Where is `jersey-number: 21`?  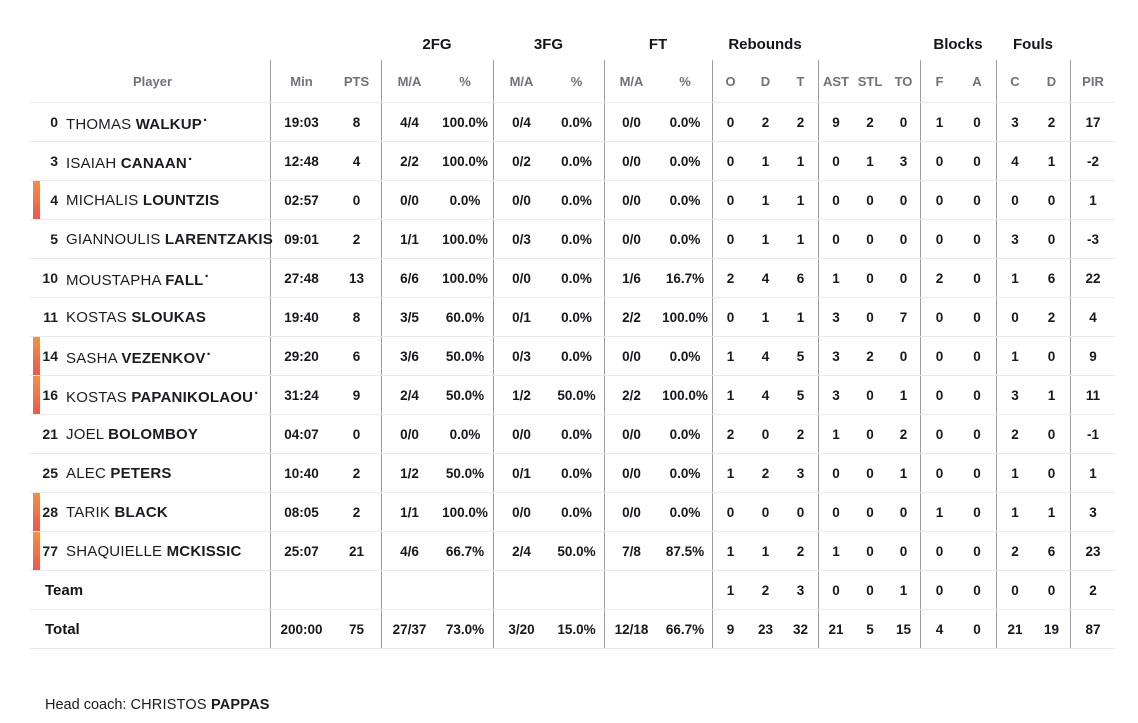
jersey-number: 21 is located at coordinates (50, 434).